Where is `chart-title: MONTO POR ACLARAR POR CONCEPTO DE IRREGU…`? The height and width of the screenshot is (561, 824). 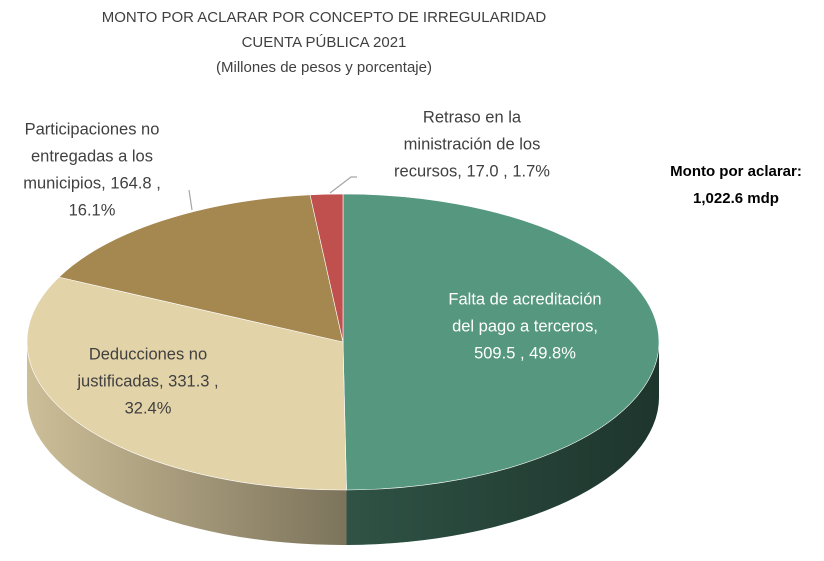
chart-title: MONTO POR ACLARAR POR CONCEPTO DE IRREGU… is located at coordinates (324, 17).